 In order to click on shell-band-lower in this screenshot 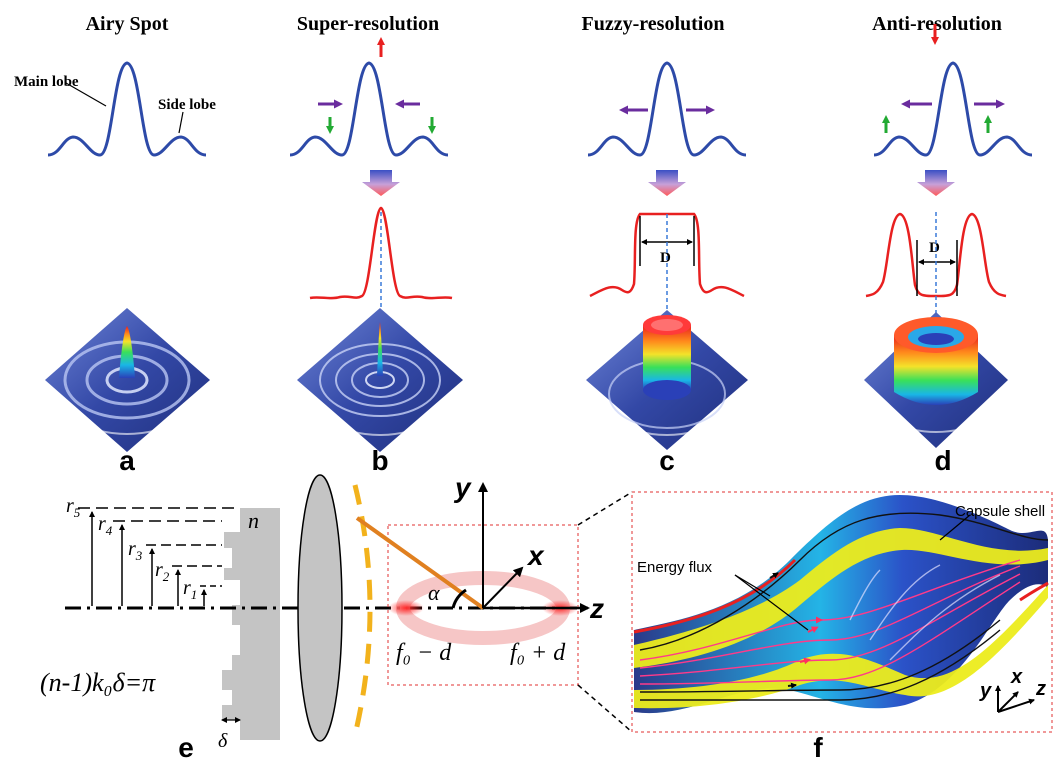, I will do `click(841, 647)`.